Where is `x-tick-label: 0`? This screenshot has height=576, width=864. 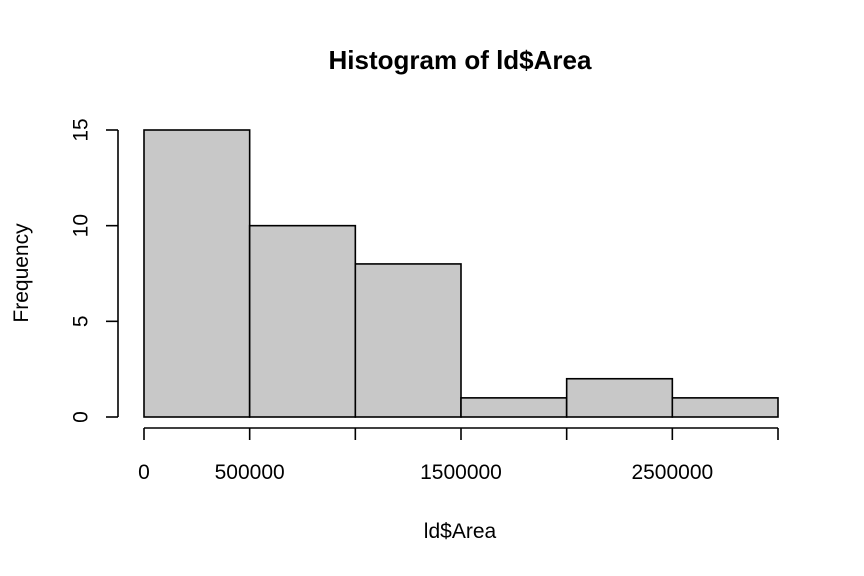
x-tick-label: 0 is located at coordinates (144, 472).